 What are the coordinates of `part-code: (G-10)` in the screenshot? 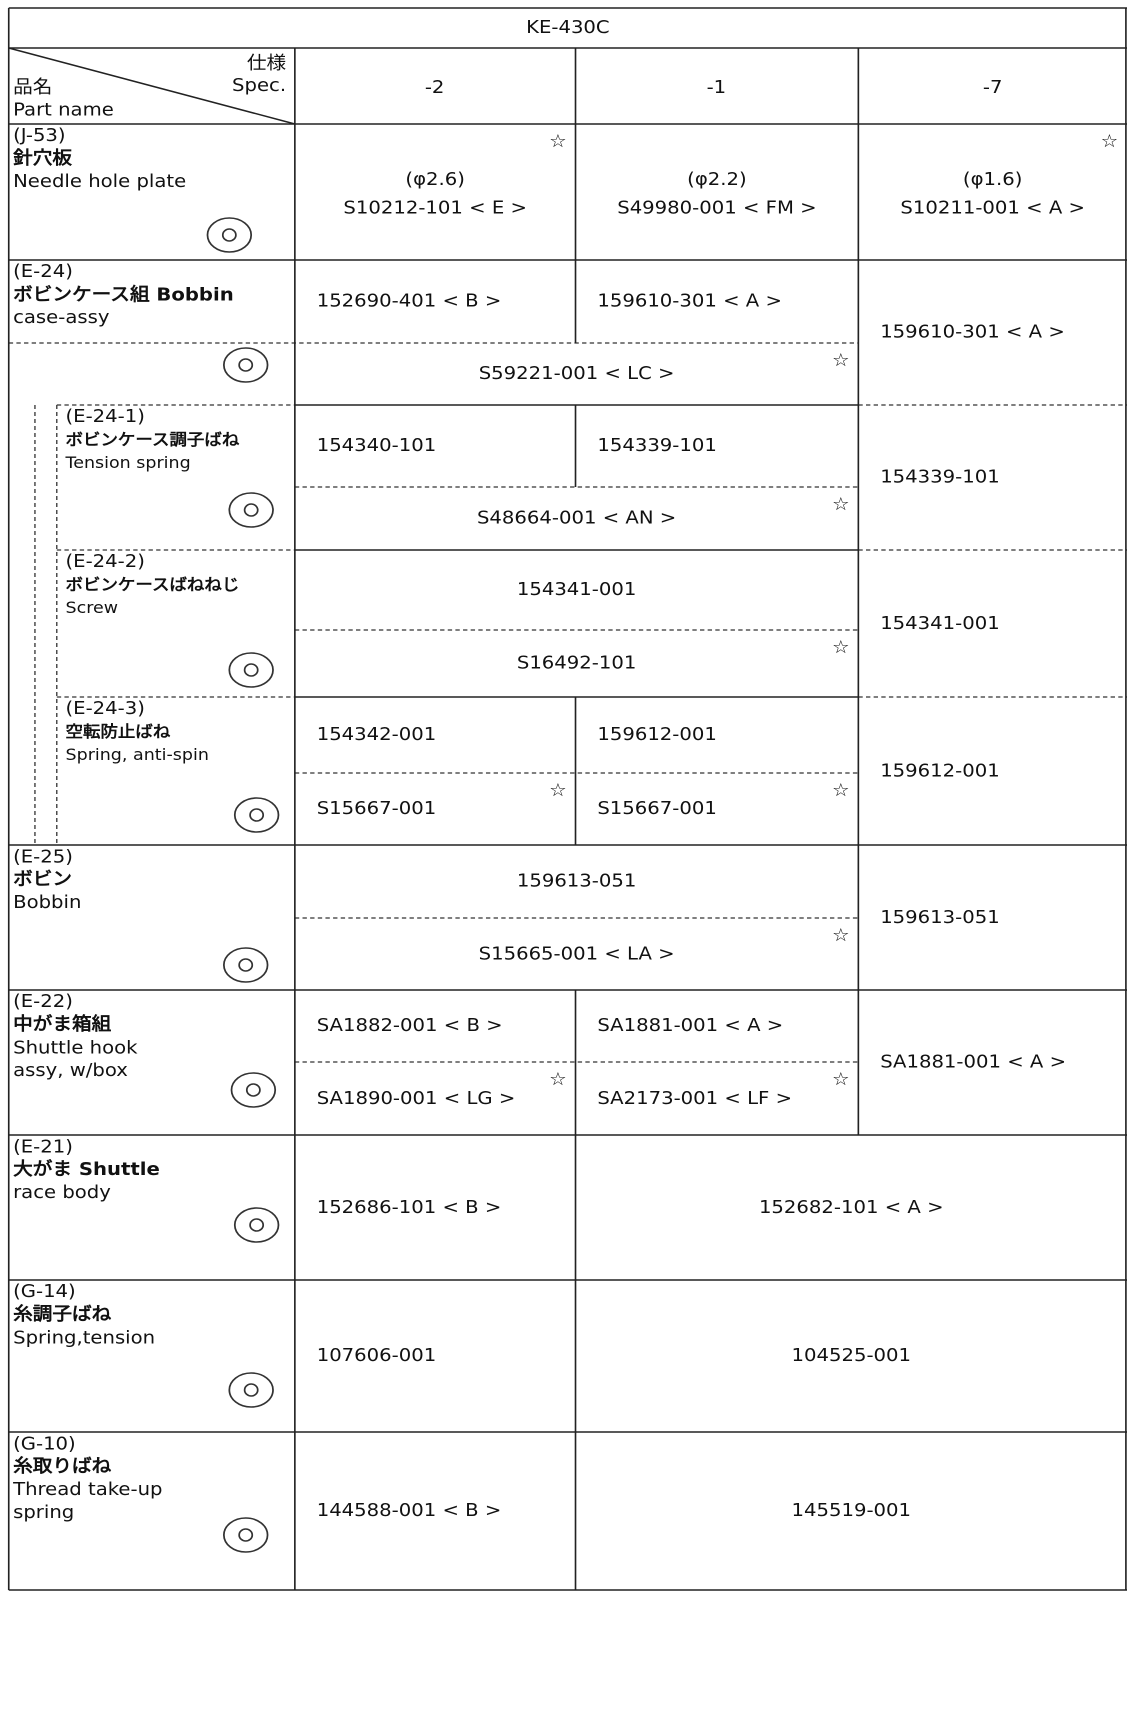 It's located at (44, 1444).